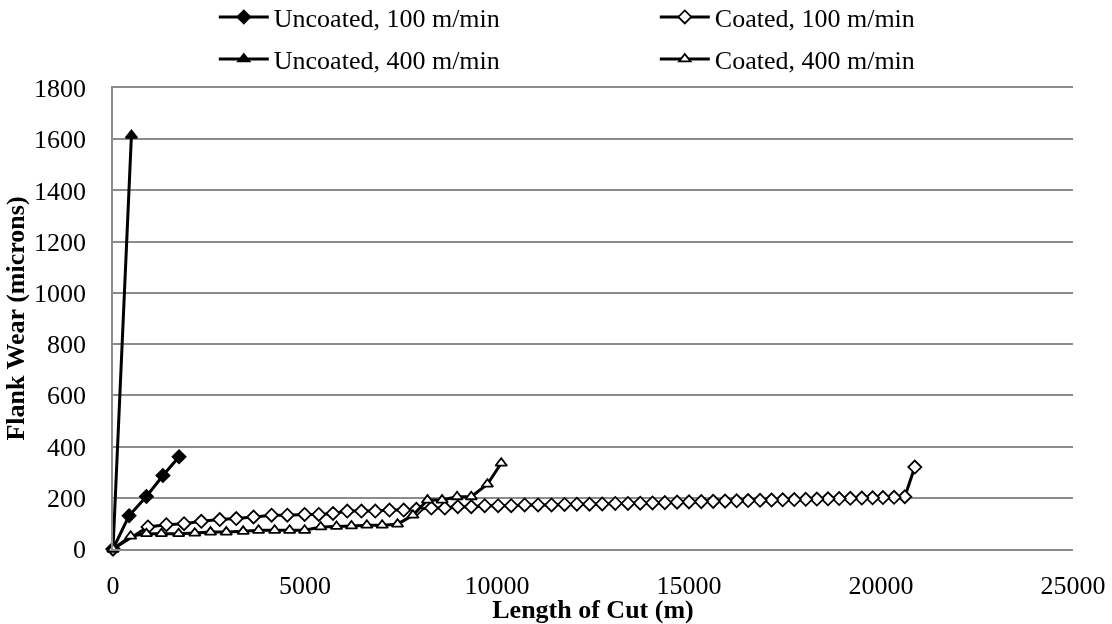  I want to click on y-tick-label: 1400, so click(60, 191).